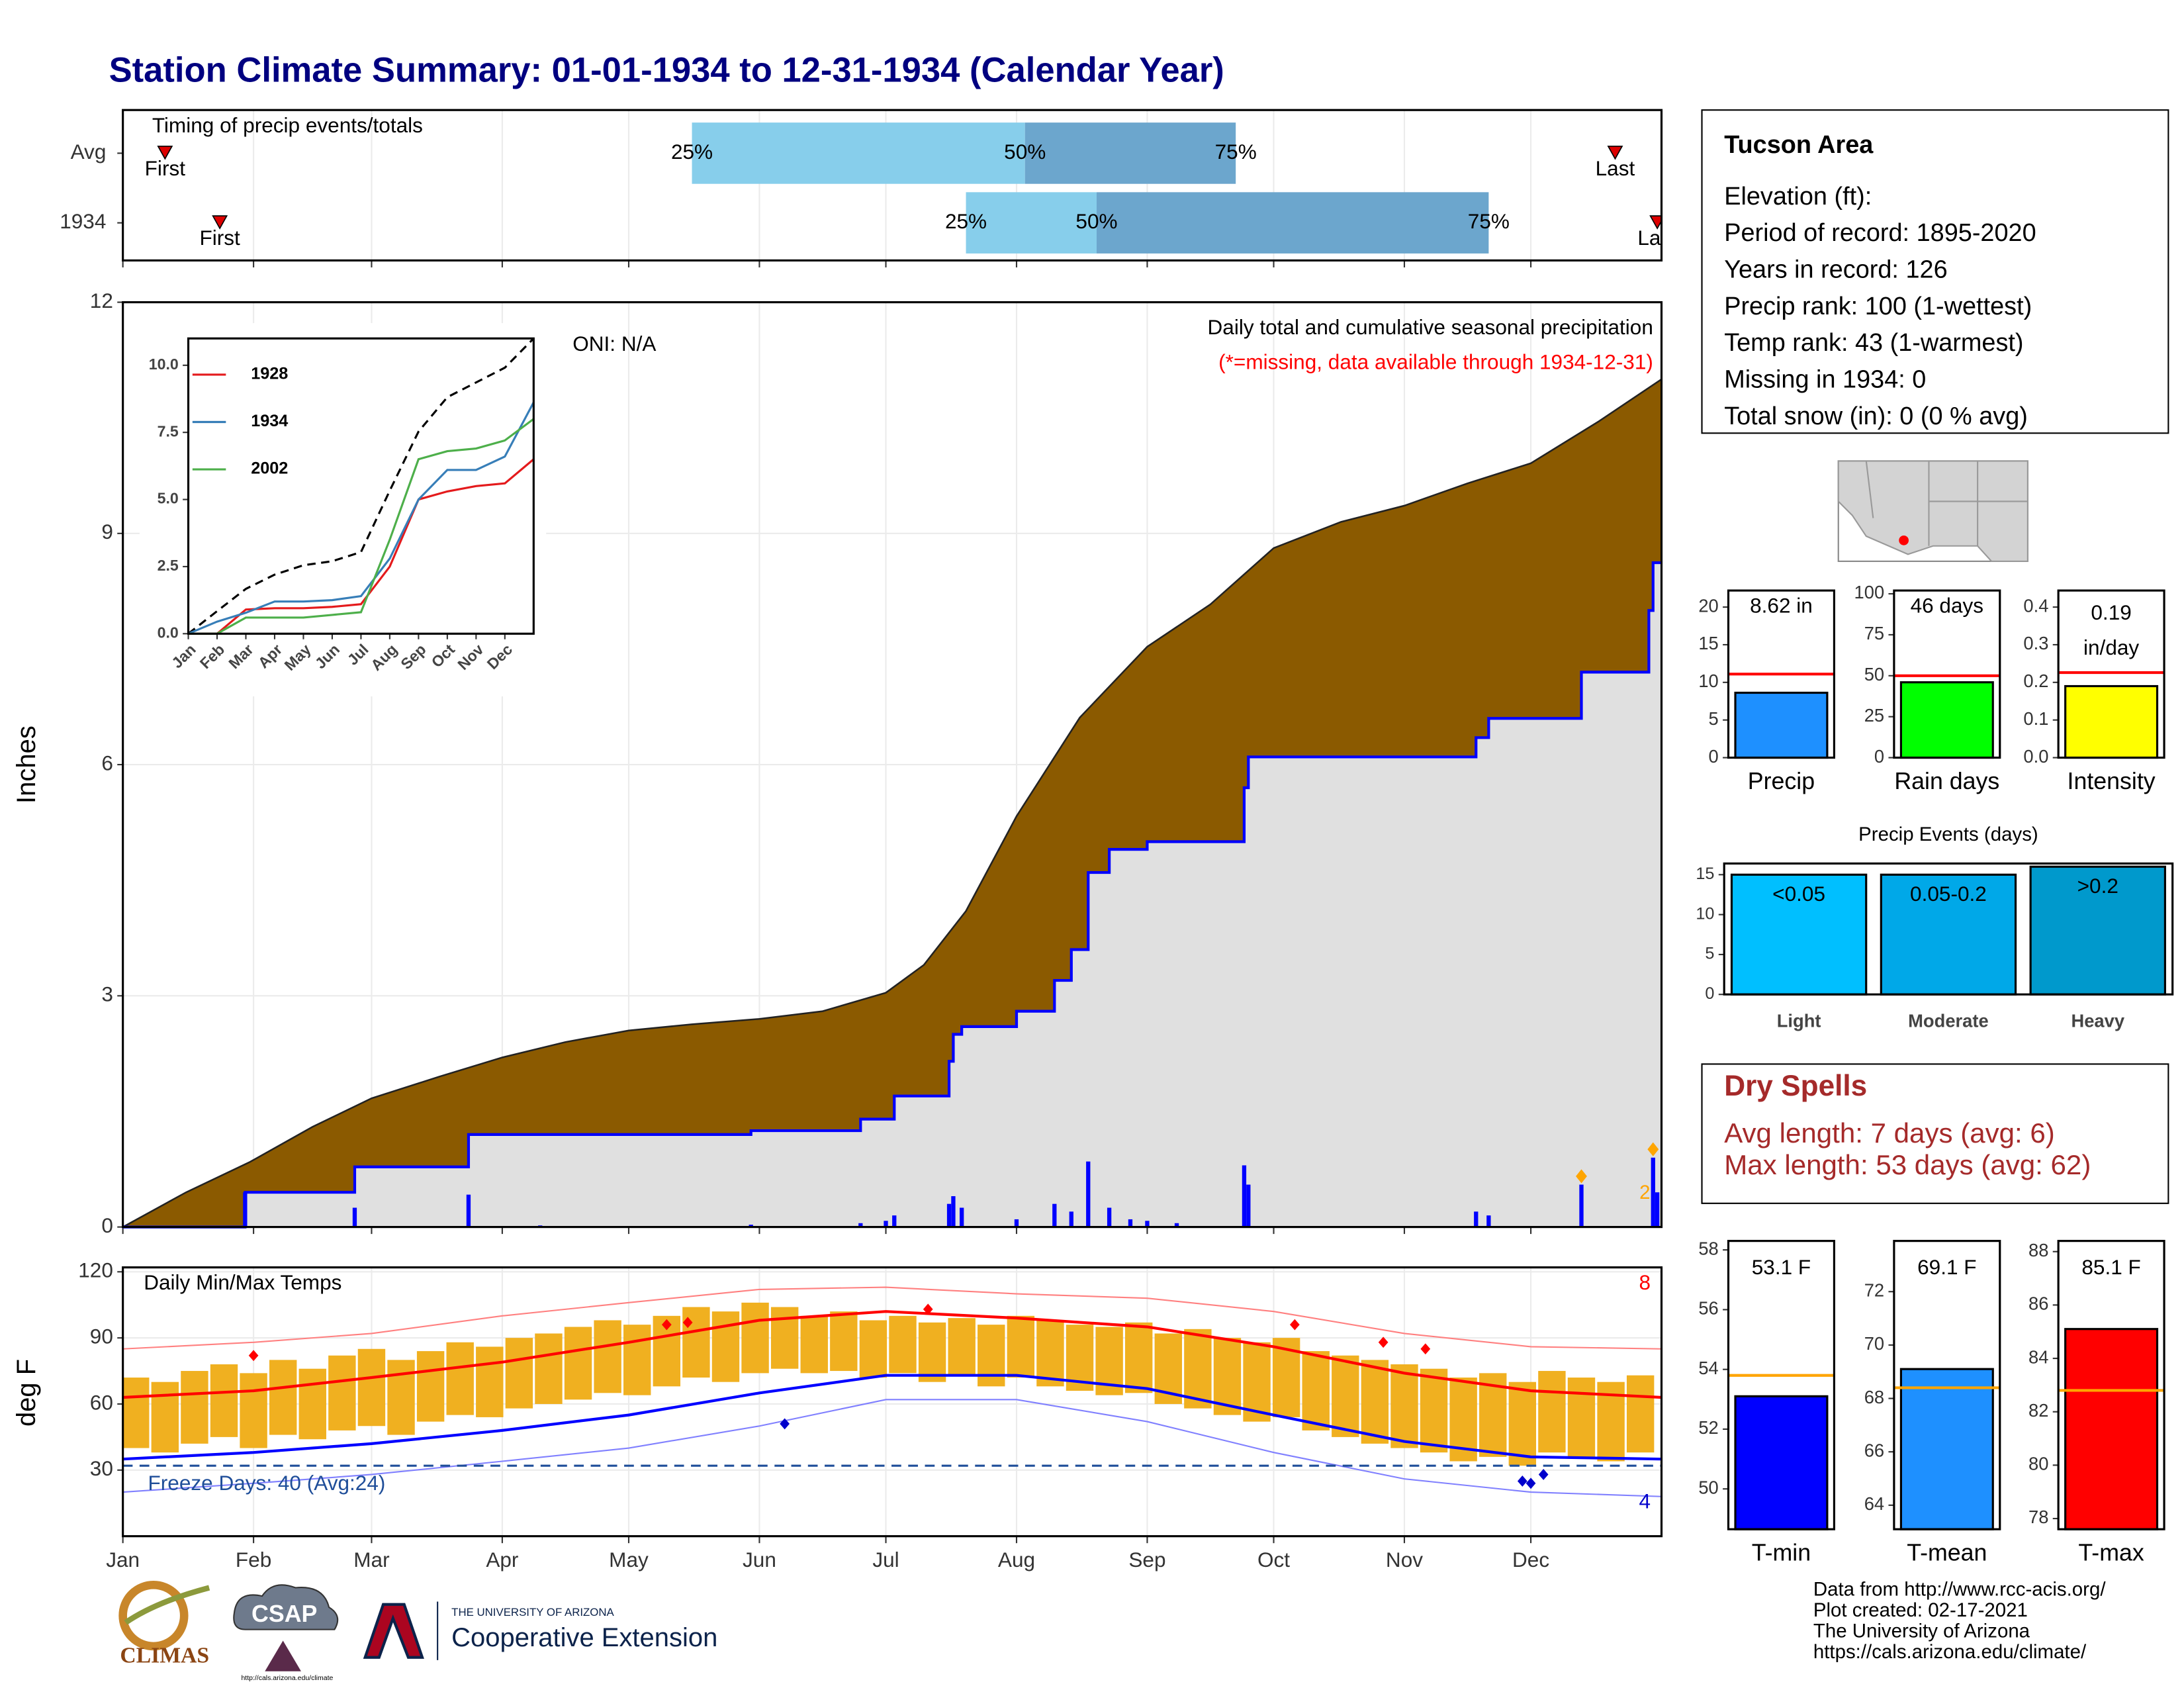 The height and width of the screenshot is (1688, 2184). I want to click on y-tick-label: 68, so click(1874, 1397).